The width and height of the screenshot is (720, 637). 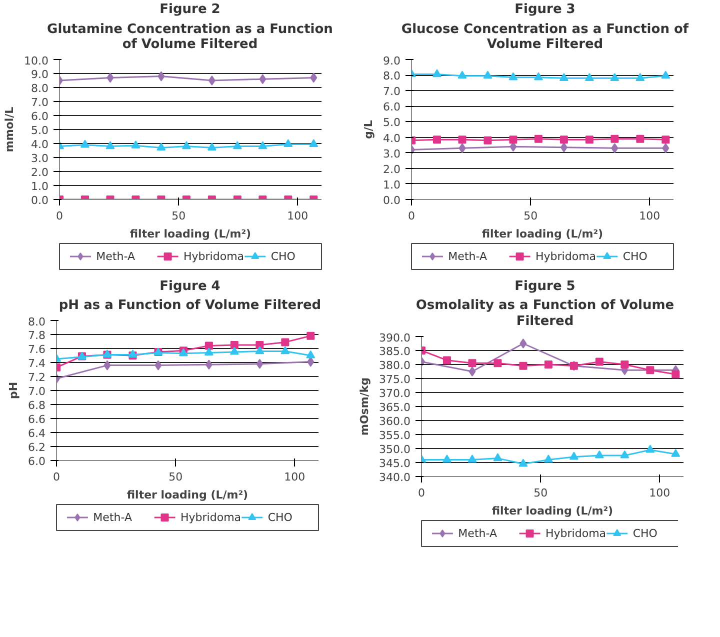 What do you see at coordinates (190, 37) in the screenshot?
I see `chart-subtitle: Glutamine Concentration as a Function of Volume Filtered` at bounding box center [190, 37].